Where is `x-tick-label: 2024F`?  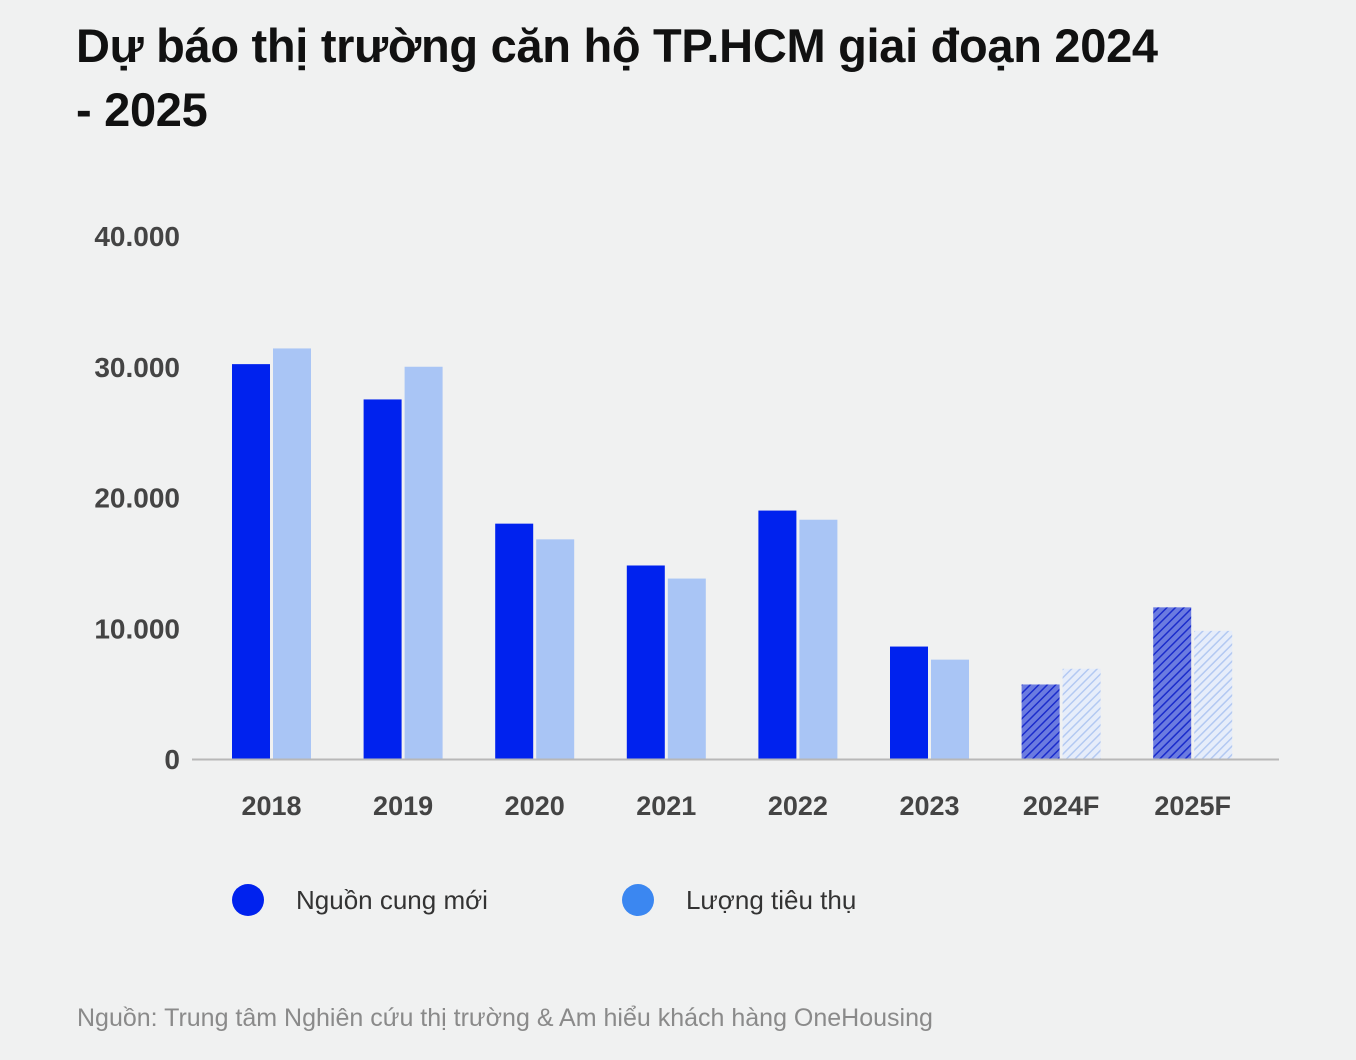
x-tick-label: 2024F is located at coordinates (1061, 806).